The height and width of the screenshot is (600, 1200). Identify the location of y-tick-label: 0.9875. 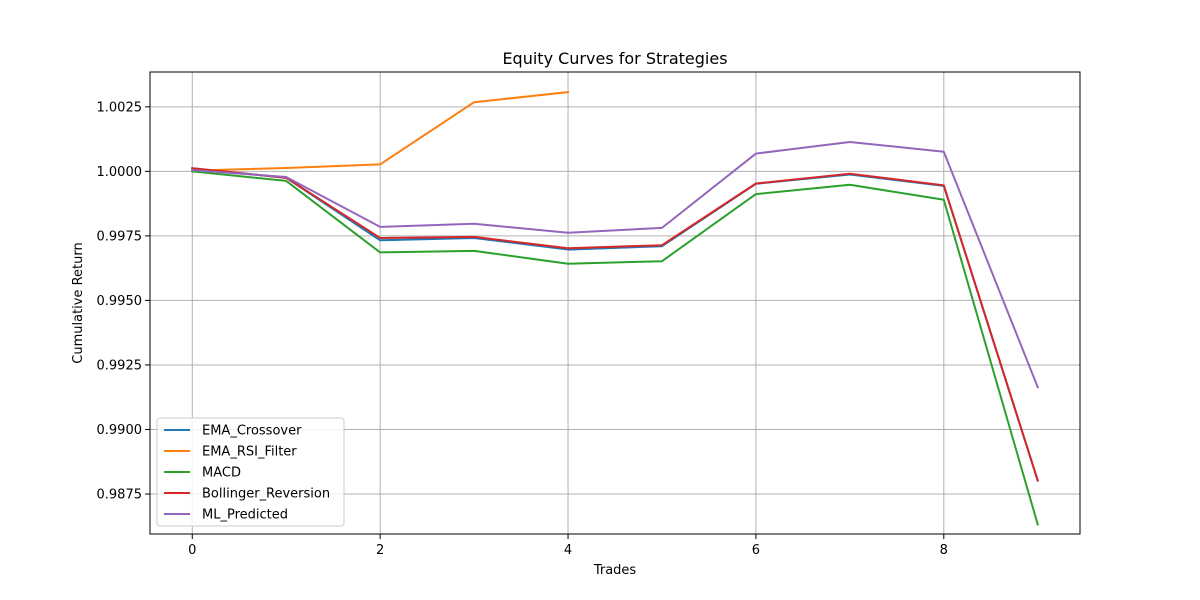
(120, 494).